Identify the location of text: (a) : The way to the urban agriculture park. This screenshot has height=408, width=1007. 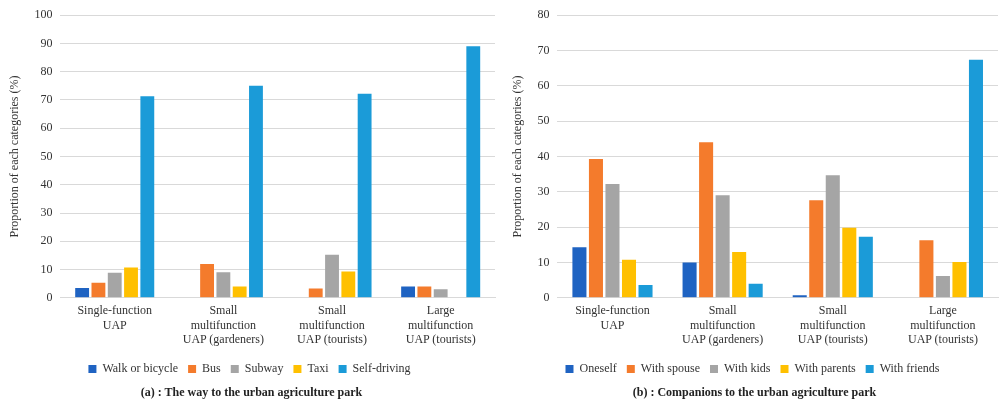
(251, 392).